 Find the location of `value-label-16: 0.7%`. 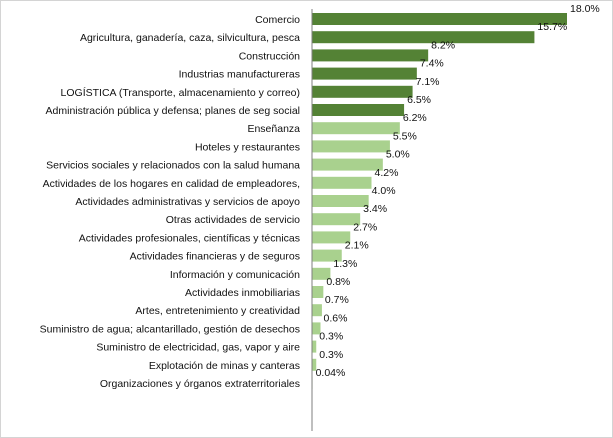

value-label-16: 0.7% is located at coordinates (337, 300).